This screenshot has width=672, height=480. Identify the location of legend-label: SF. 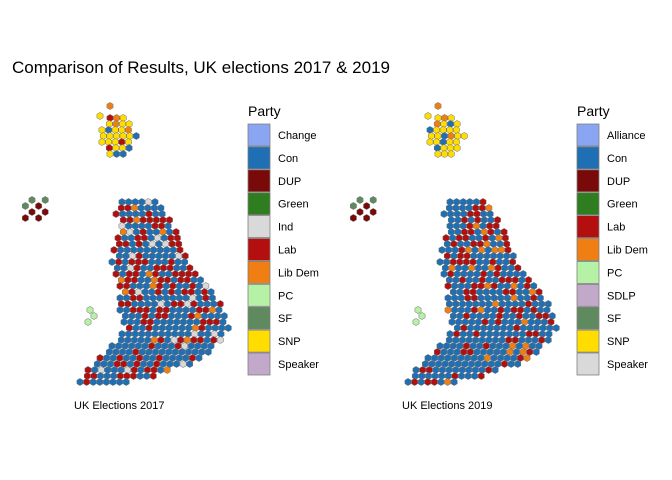
(614, 319).